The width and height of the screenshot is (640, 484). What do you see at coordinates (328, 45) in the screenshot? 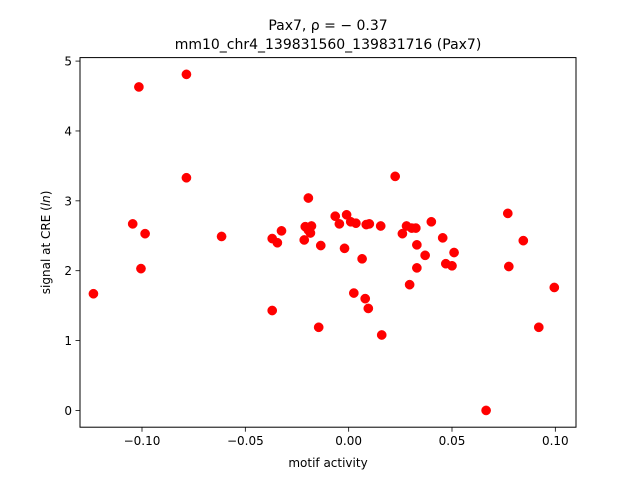
I see `chart-title-line-2: mm10_chr4_139831560_139831716 (Pax7)` at bounding box center [328, 45].